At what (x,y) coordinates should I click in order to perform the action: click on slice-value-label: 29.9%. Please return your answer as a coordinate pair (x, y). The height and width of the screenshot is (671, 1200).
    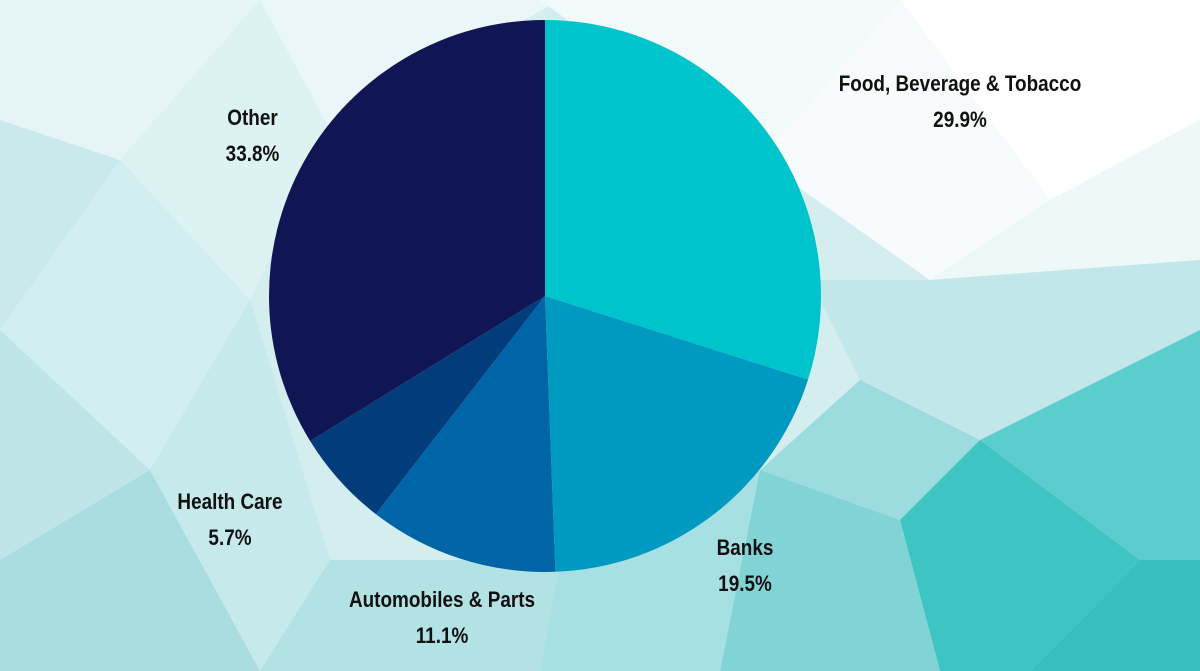
    Looking at the image, I should click on (960, 119).